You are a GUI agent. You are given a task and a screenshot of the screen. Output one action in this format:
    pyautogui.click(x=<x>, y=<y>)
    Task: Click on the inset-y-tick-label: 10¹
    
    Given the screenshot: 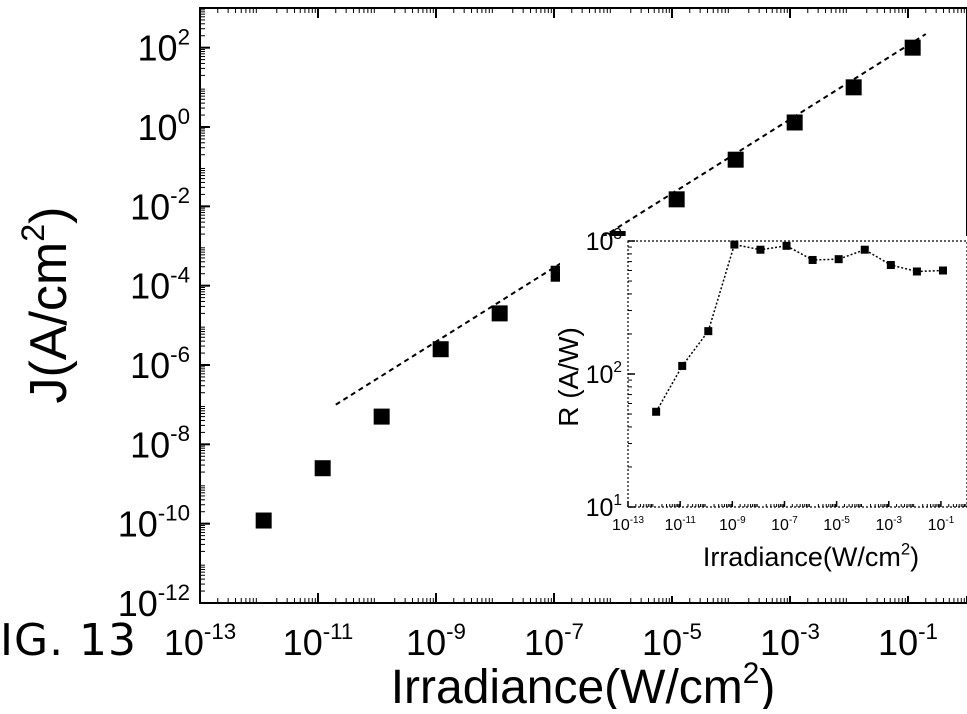 What is the action you would take?
    pyautogui.click(x=604, y=507)
    